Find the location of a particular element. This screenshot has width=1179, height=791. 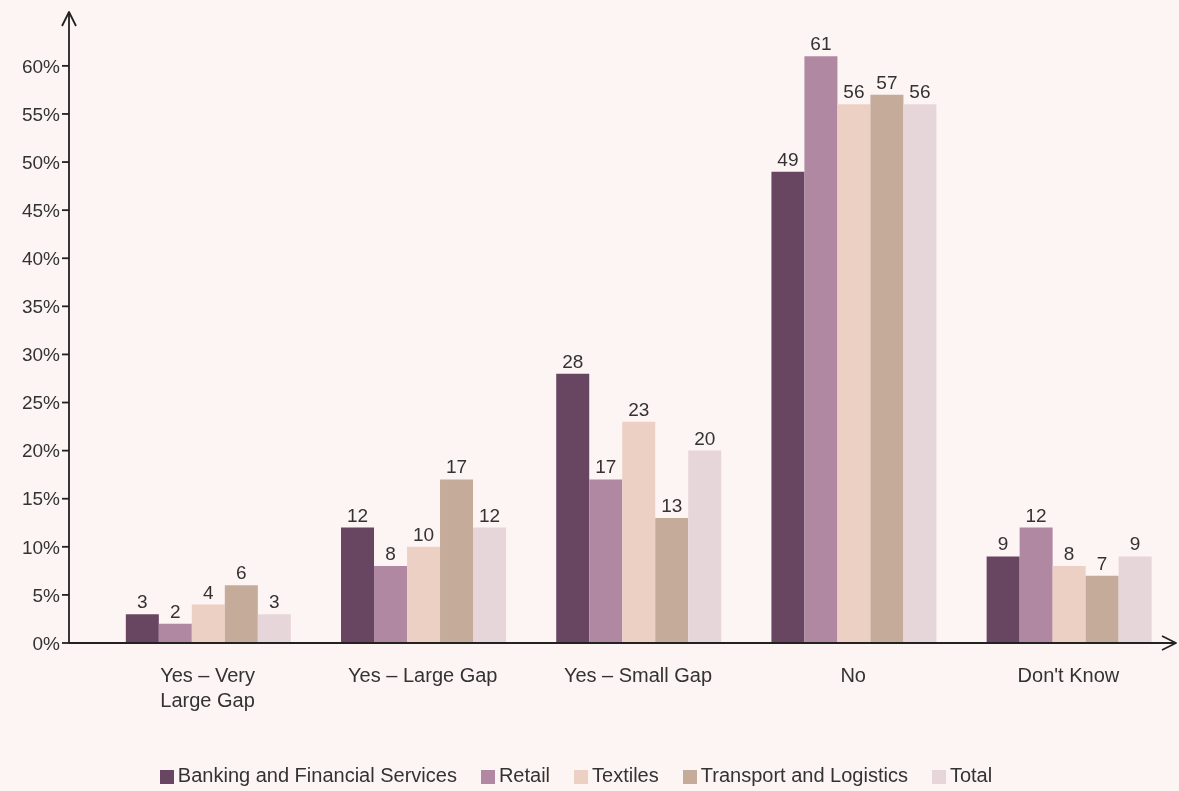

data-label: 6 is located at coordinates (241, 573).